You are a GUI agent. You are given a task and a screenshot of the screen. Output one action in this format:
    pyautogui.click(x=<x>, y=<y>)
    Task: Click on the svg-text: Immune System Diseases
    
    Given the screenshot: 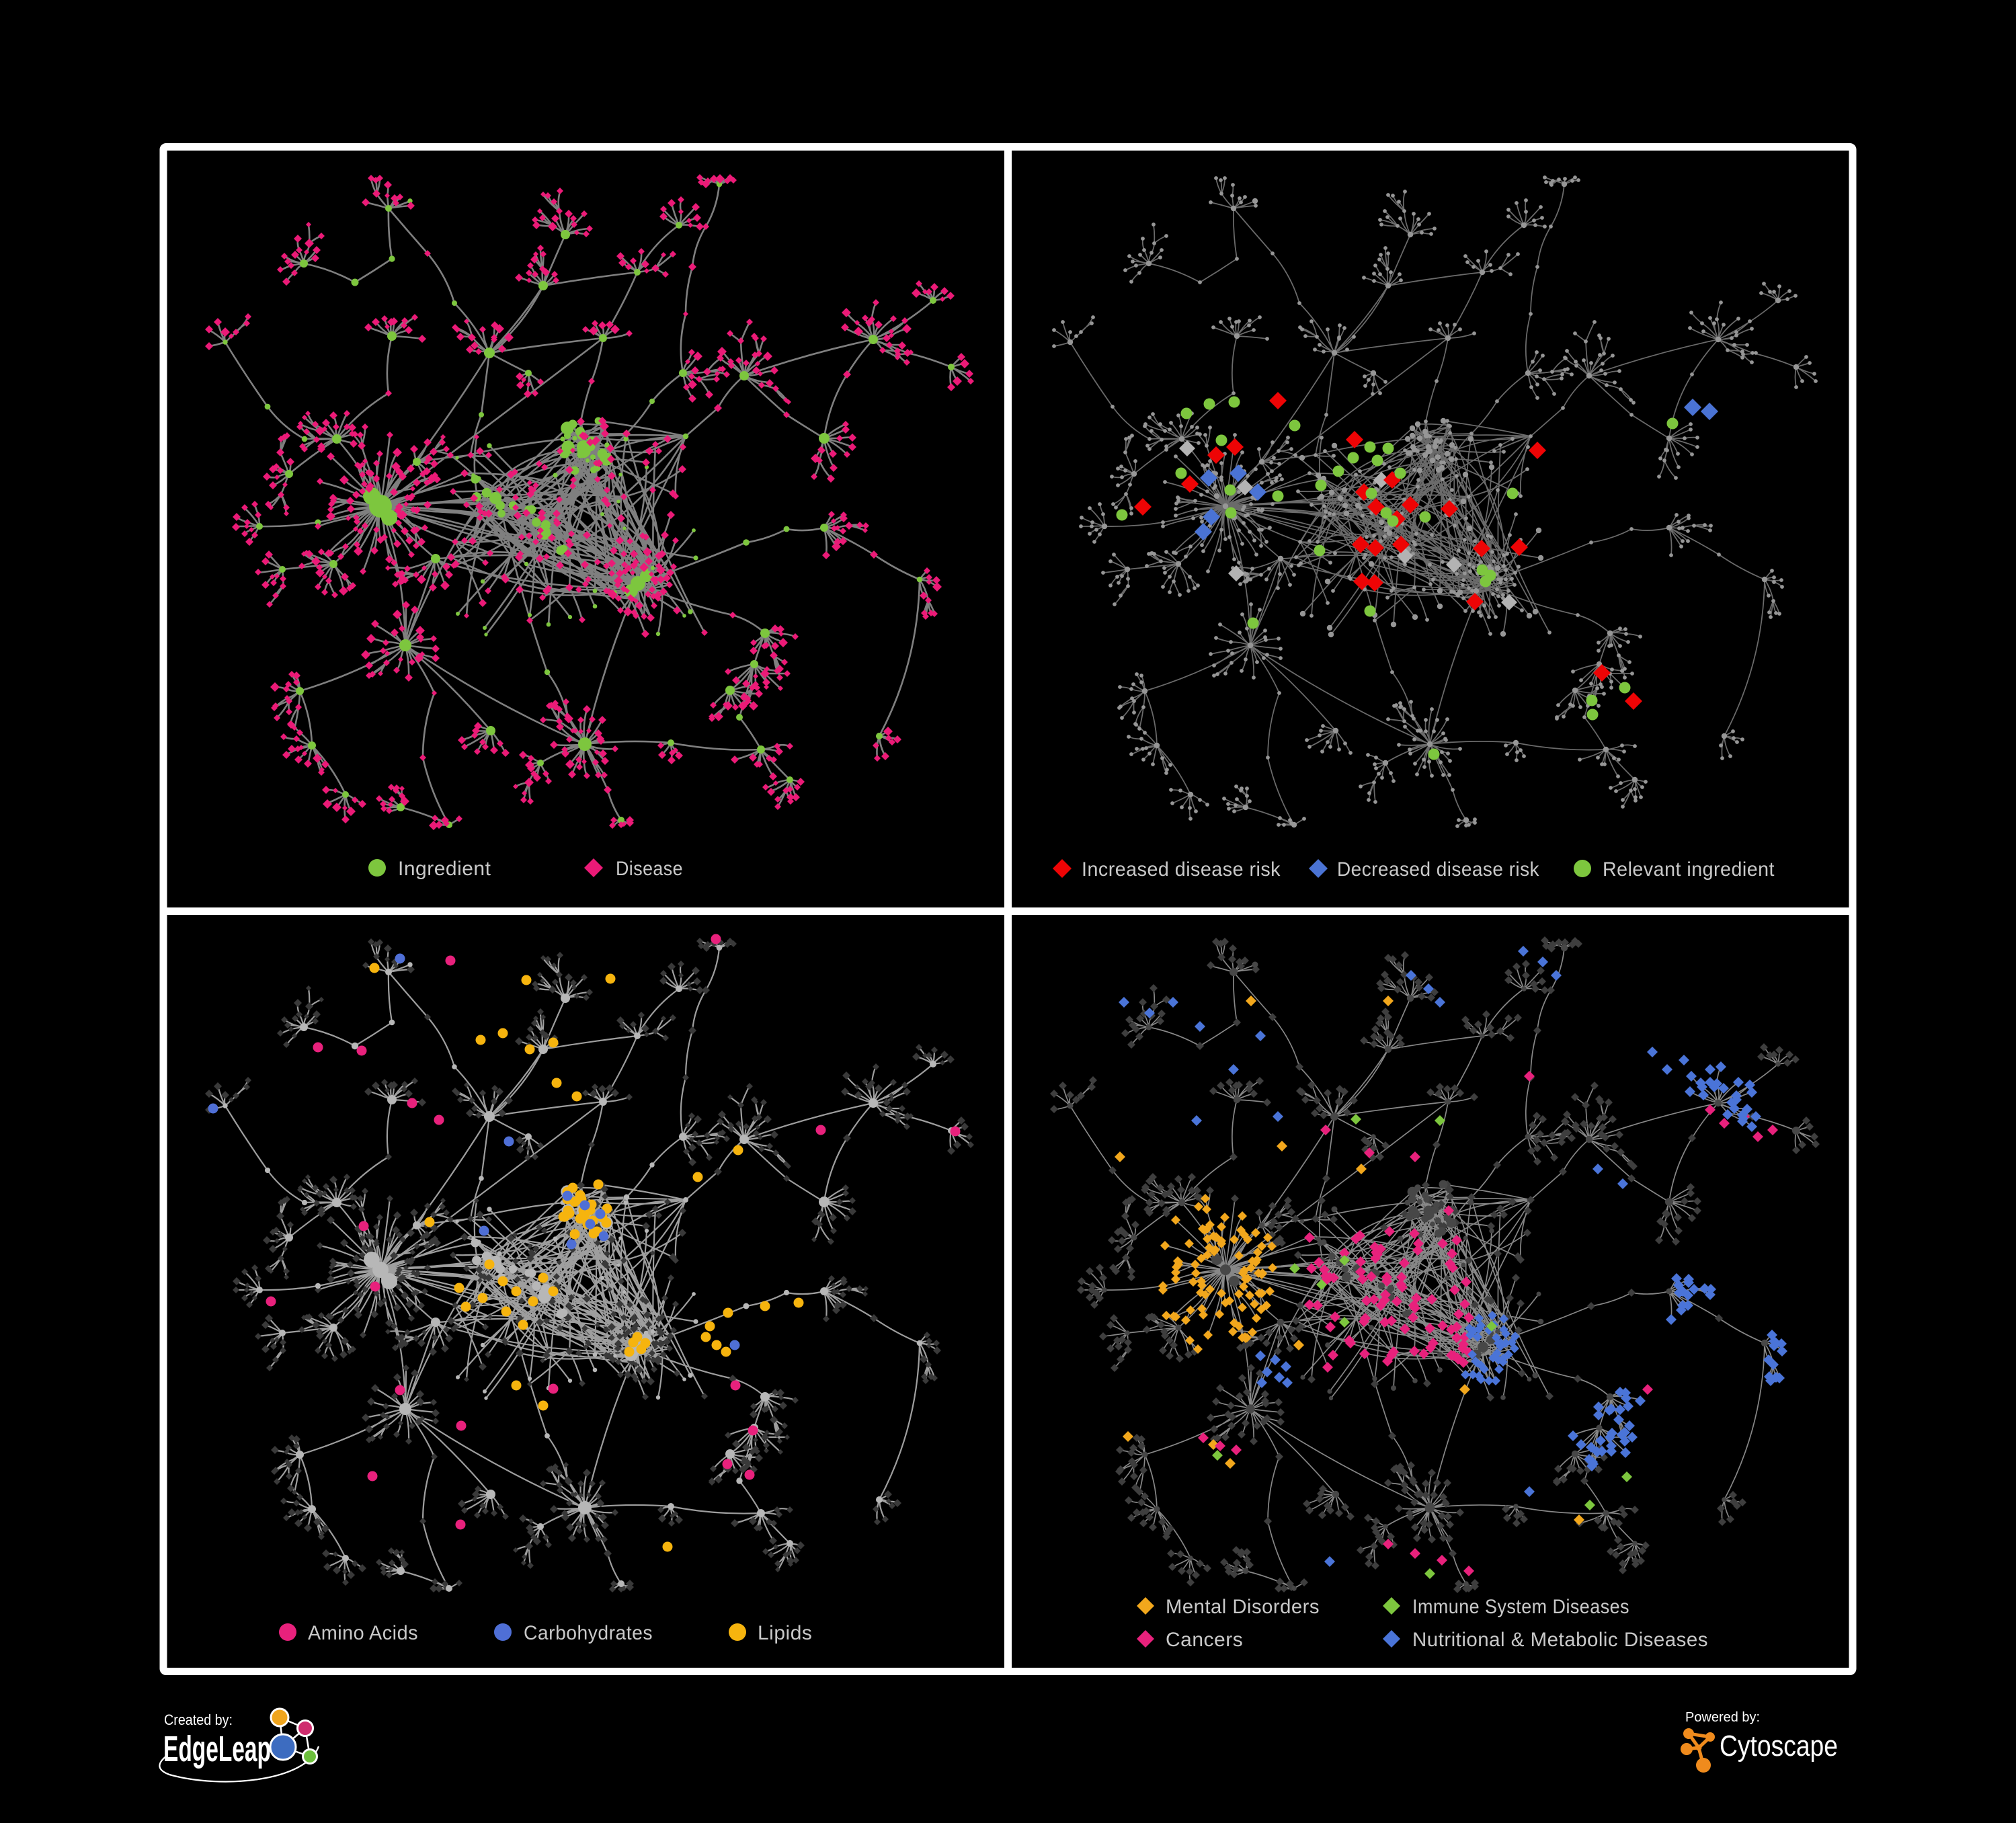 What is the action you would take?
    pyautogui.click(x=1520, y=1607)
    